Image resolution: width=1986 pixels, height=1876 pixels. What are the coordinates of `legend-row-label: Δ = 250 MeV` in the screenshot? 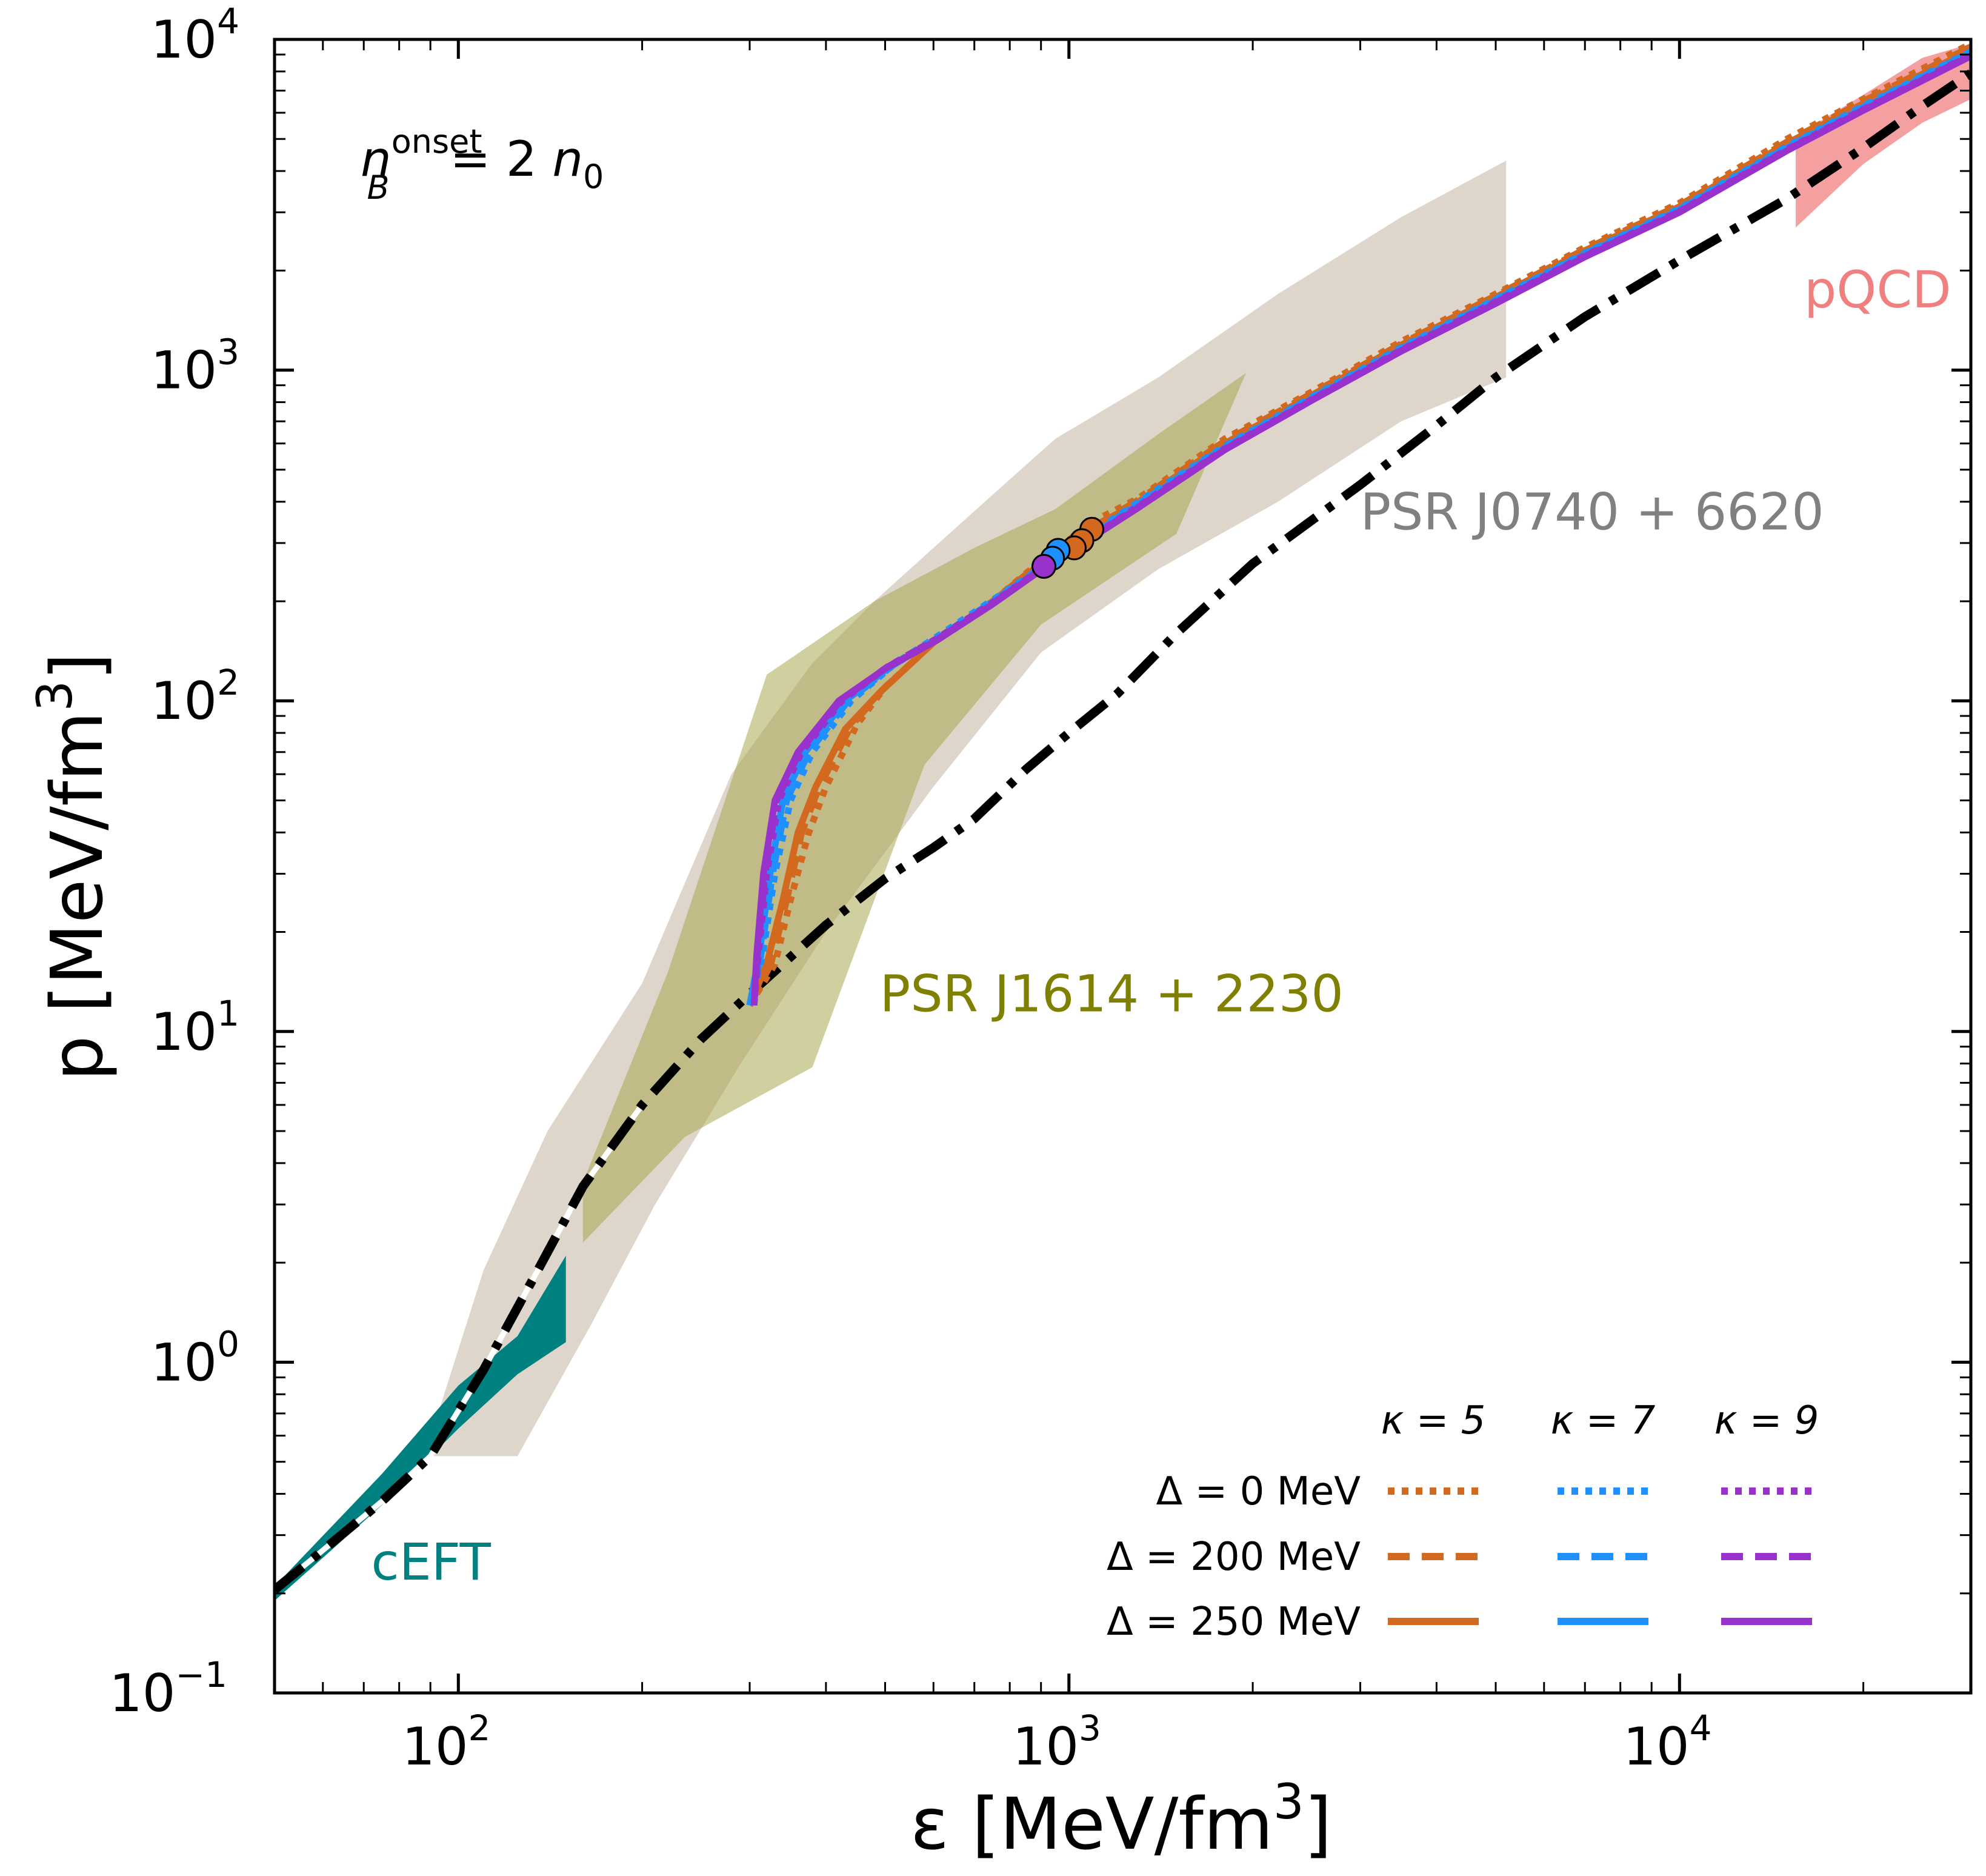 It's located at (1234, 1622).